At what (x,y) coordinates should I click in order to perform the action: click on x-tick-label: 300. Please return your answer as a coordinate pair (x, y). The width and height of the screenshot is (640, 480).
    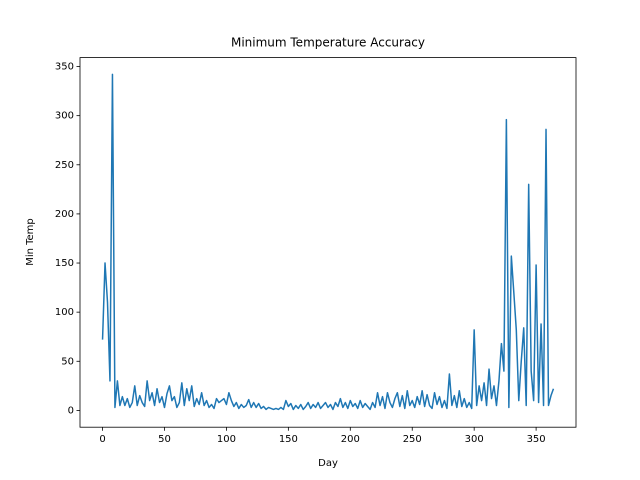
    Looking at the image, I should click on (474, 439).